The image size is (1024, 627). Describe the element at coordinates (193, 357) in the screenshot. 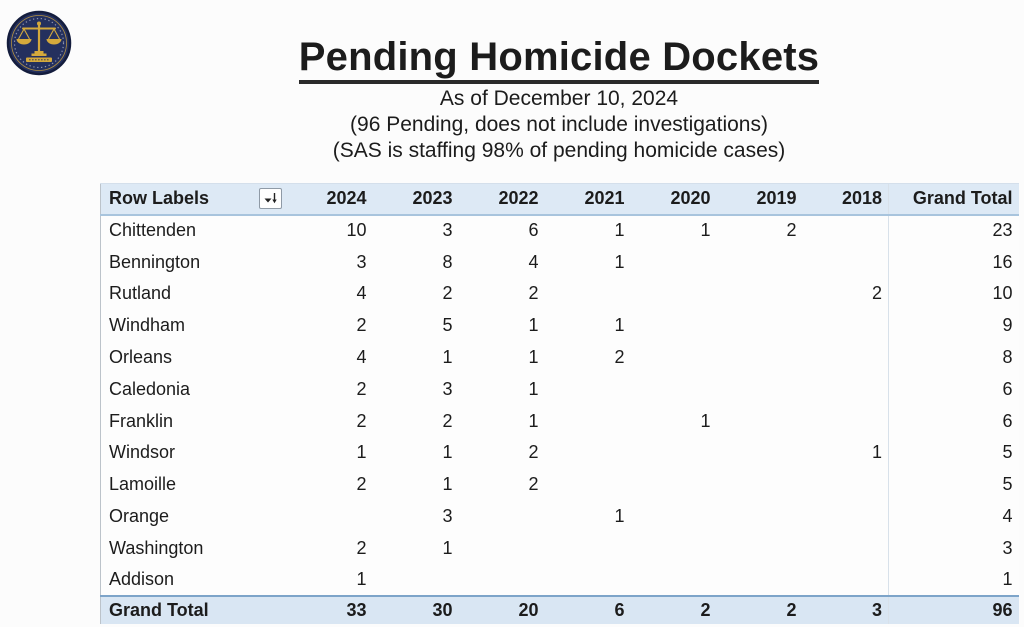

I see `row-label: Orleans` at that location.